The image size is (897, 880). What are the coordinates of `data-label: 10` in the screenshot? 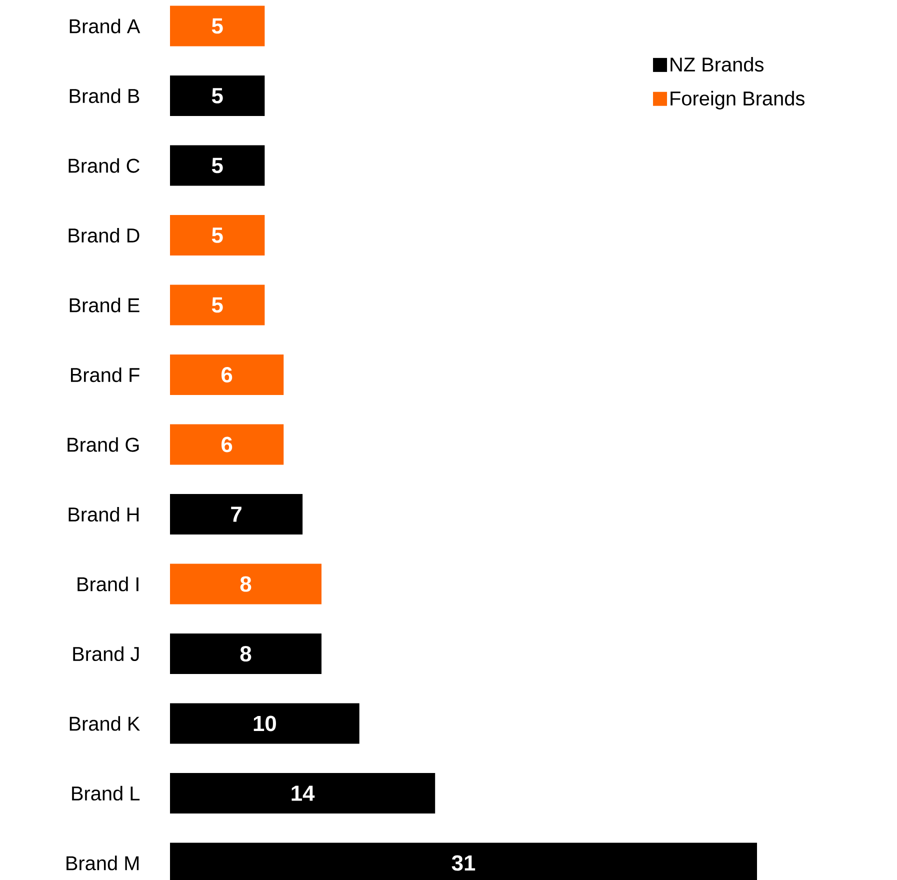 It's located at (265, 724).